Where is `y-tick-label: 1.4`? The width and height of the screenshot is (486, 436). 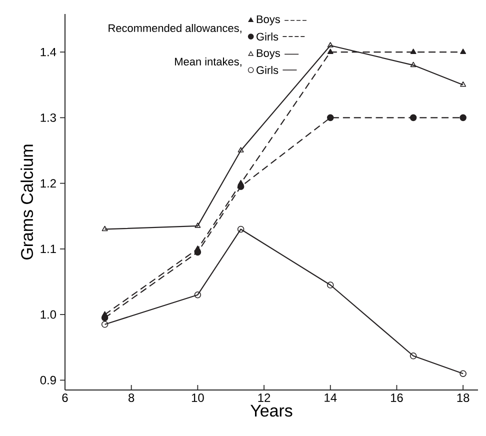
y-tick-label: 1.4 is located at coordinates (48, 52).